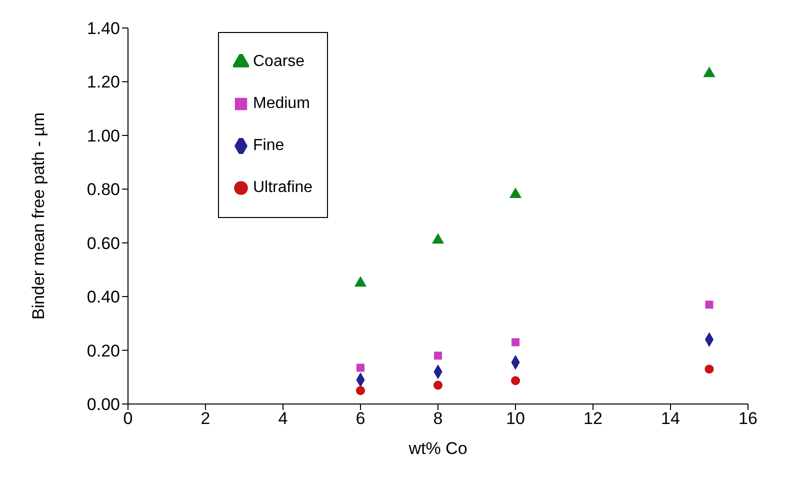 This screenshot has height=482, width=804. I want to click on x-tick-label: 2, so click(205, 418).